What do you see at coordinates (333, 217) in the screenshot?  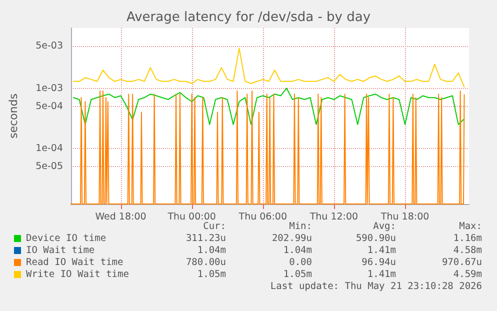 I see `x-tick-label: Thu 12:00` at bounding box center [333, 217].